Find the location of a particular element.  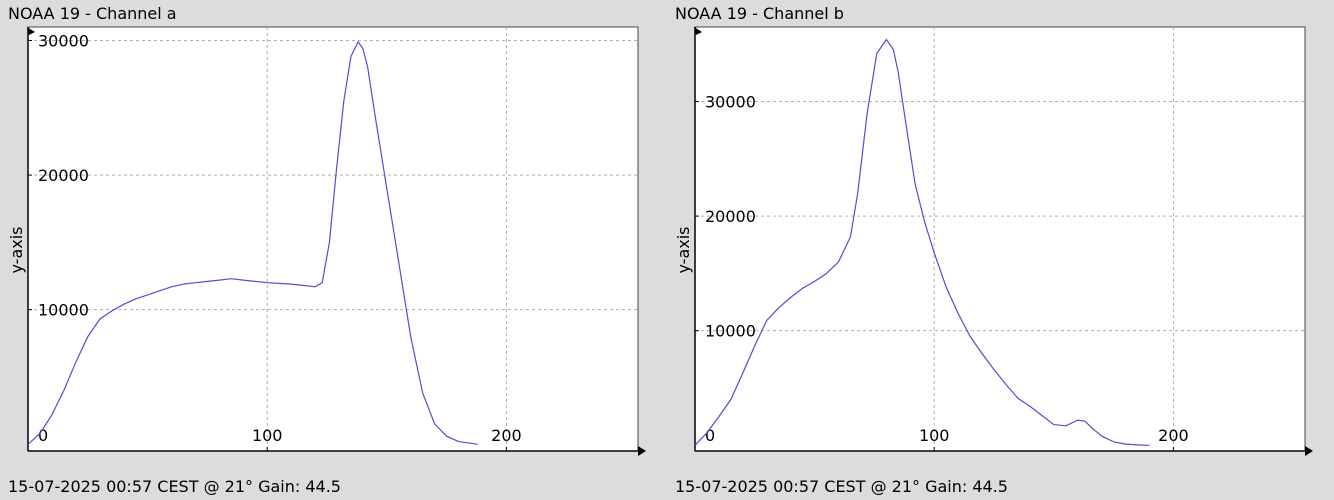

chart-title: NOAA 19 - Channel b is located at coordinates (759, 13).